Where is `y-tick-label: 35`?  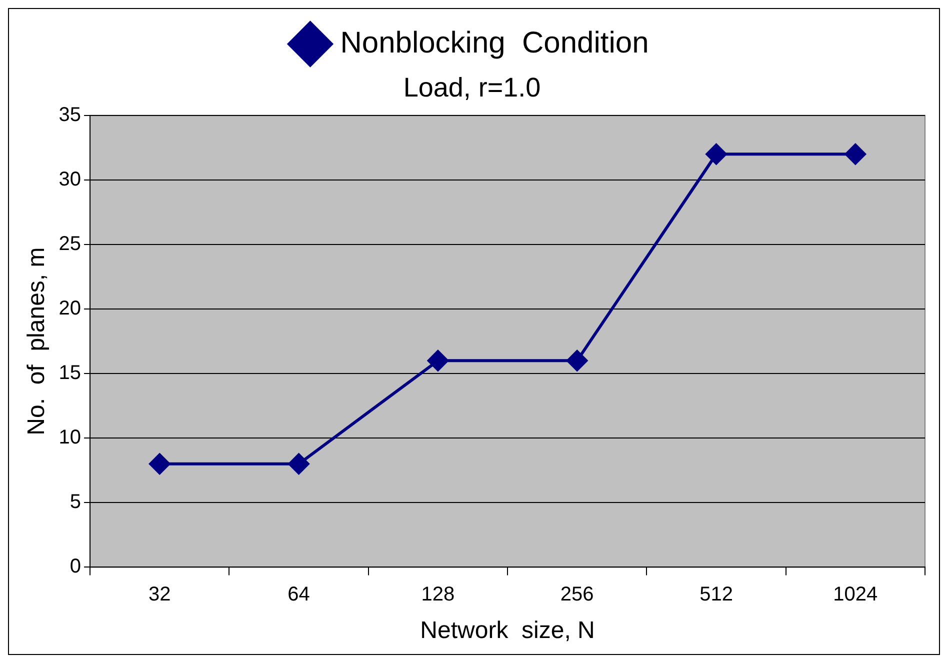 y-tick-label: 35 is located at coordinates (70, 115).